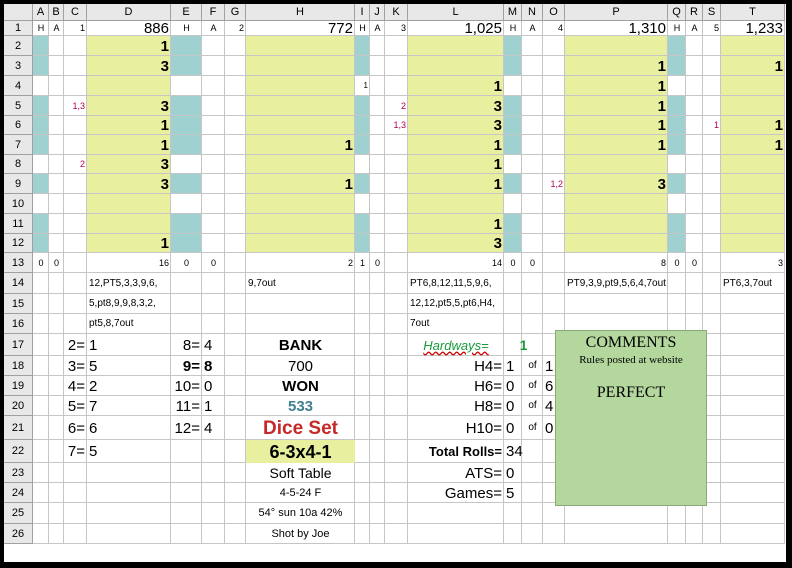  I want to click on cell-f1: A, so click(213, 28).